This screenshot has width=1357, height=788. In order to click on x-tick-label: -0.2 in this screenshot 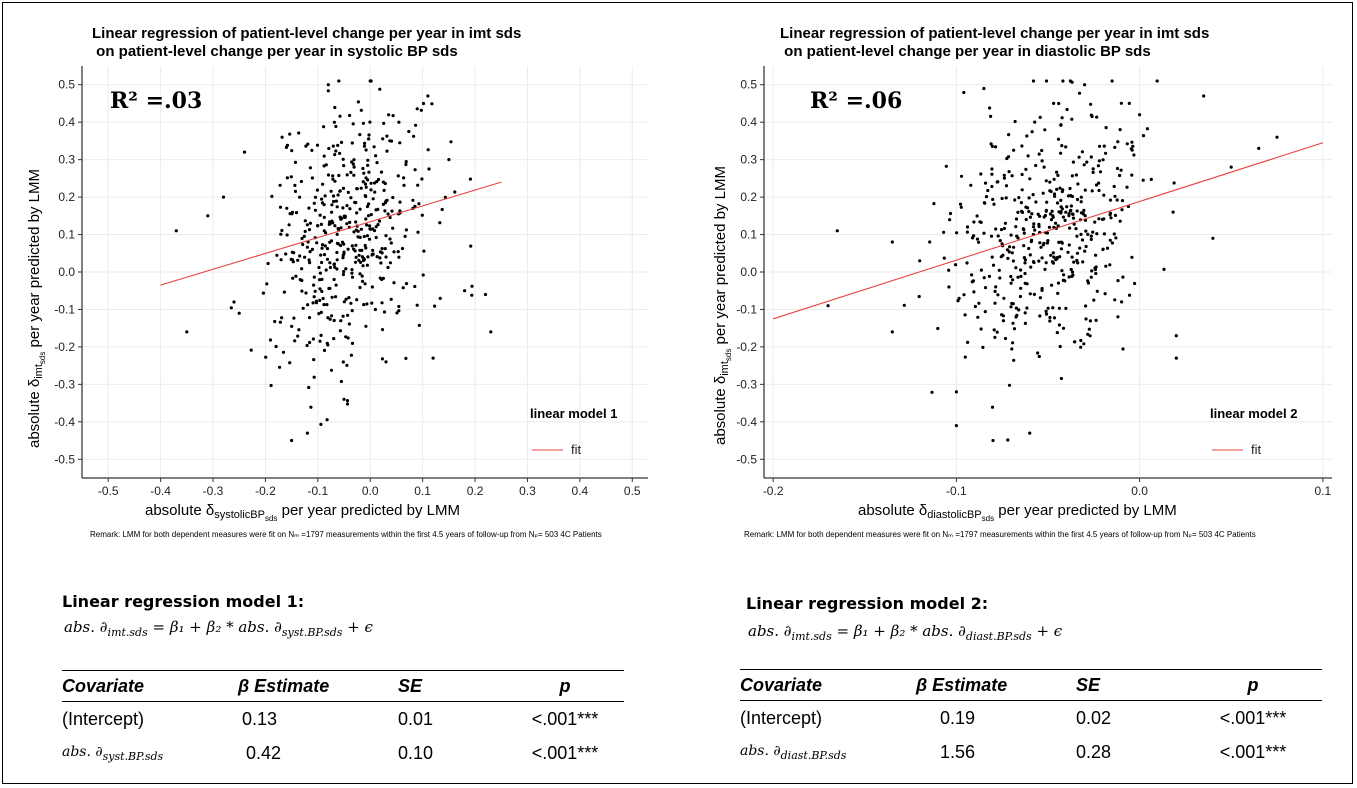, I will do `click(265, 491)`.